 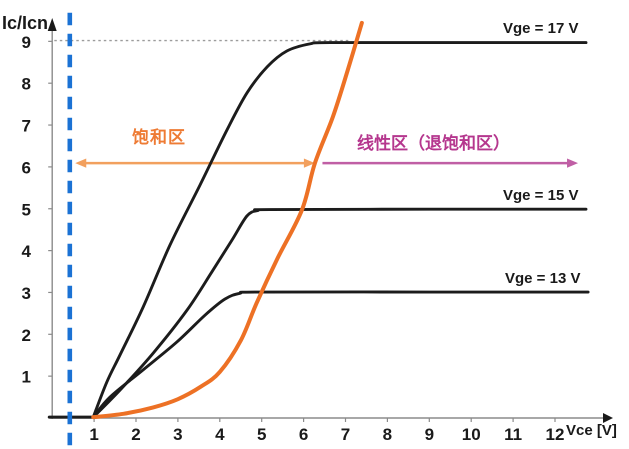 I want to click on x-tick-label: 12, so click(x=555, y=434).